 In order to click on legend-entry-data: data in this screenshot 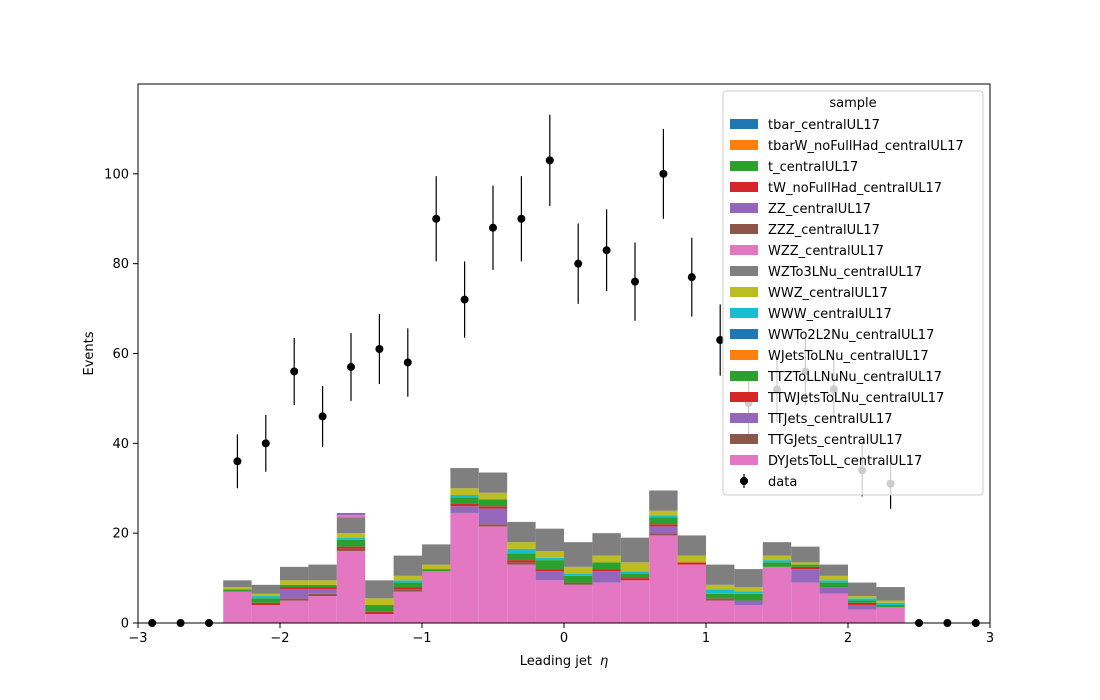, I will do `click(768, 482)`.